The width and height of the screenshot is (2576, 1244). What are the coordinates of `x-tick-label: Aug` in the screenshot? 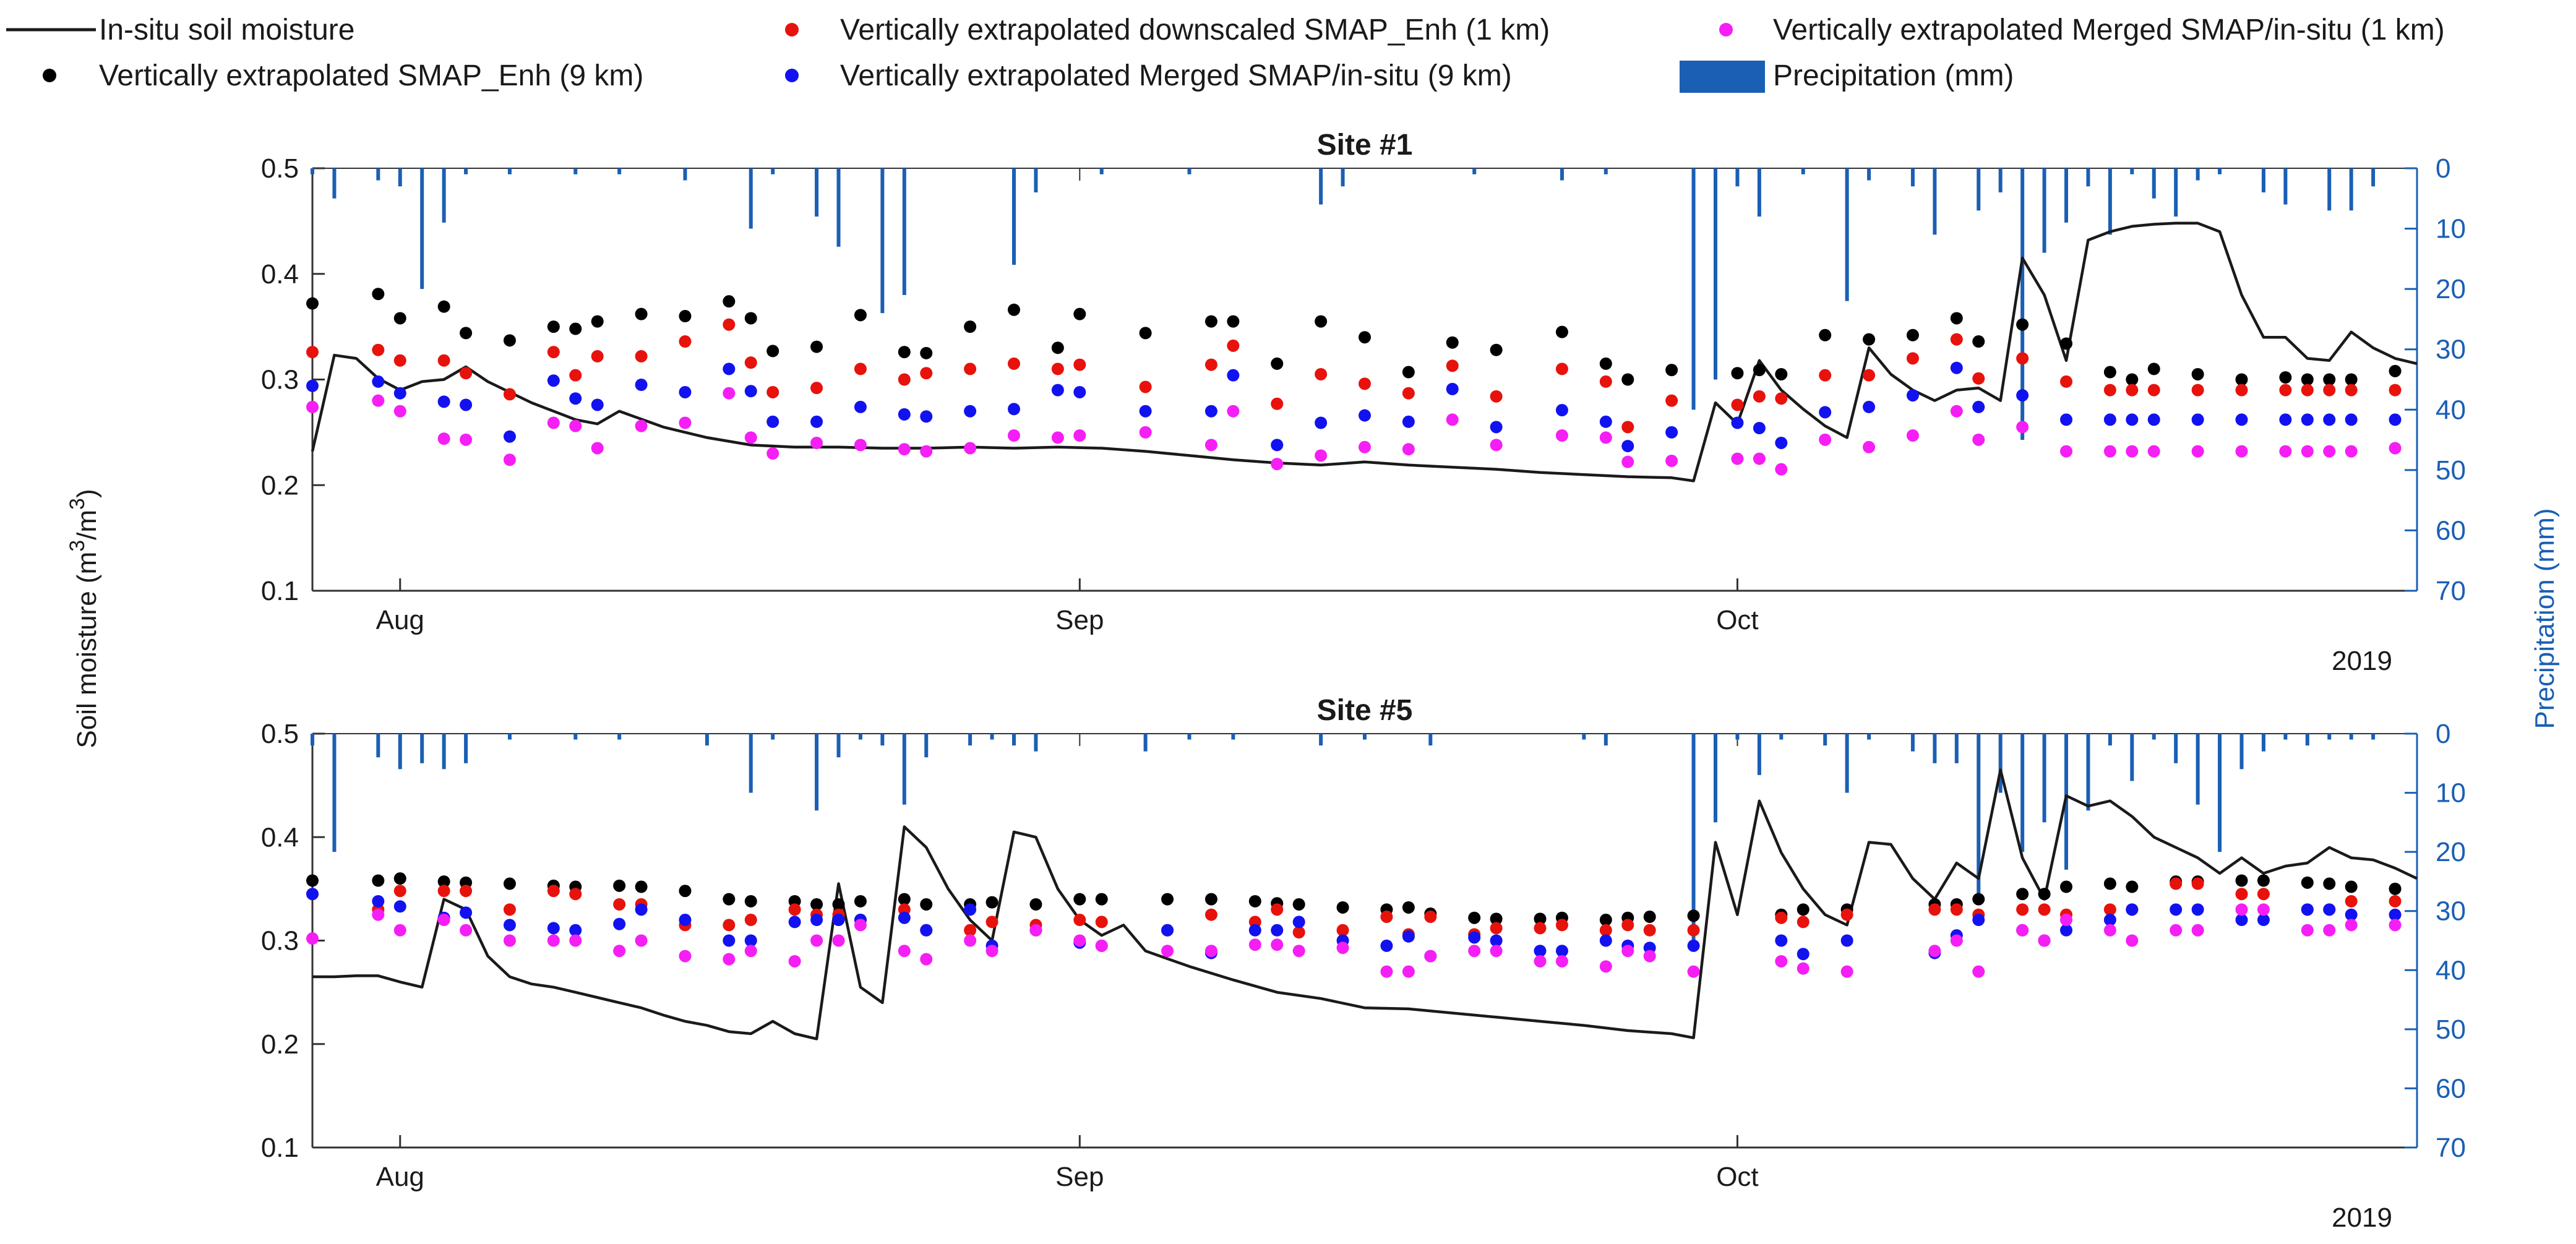 It's located at (400, 620).